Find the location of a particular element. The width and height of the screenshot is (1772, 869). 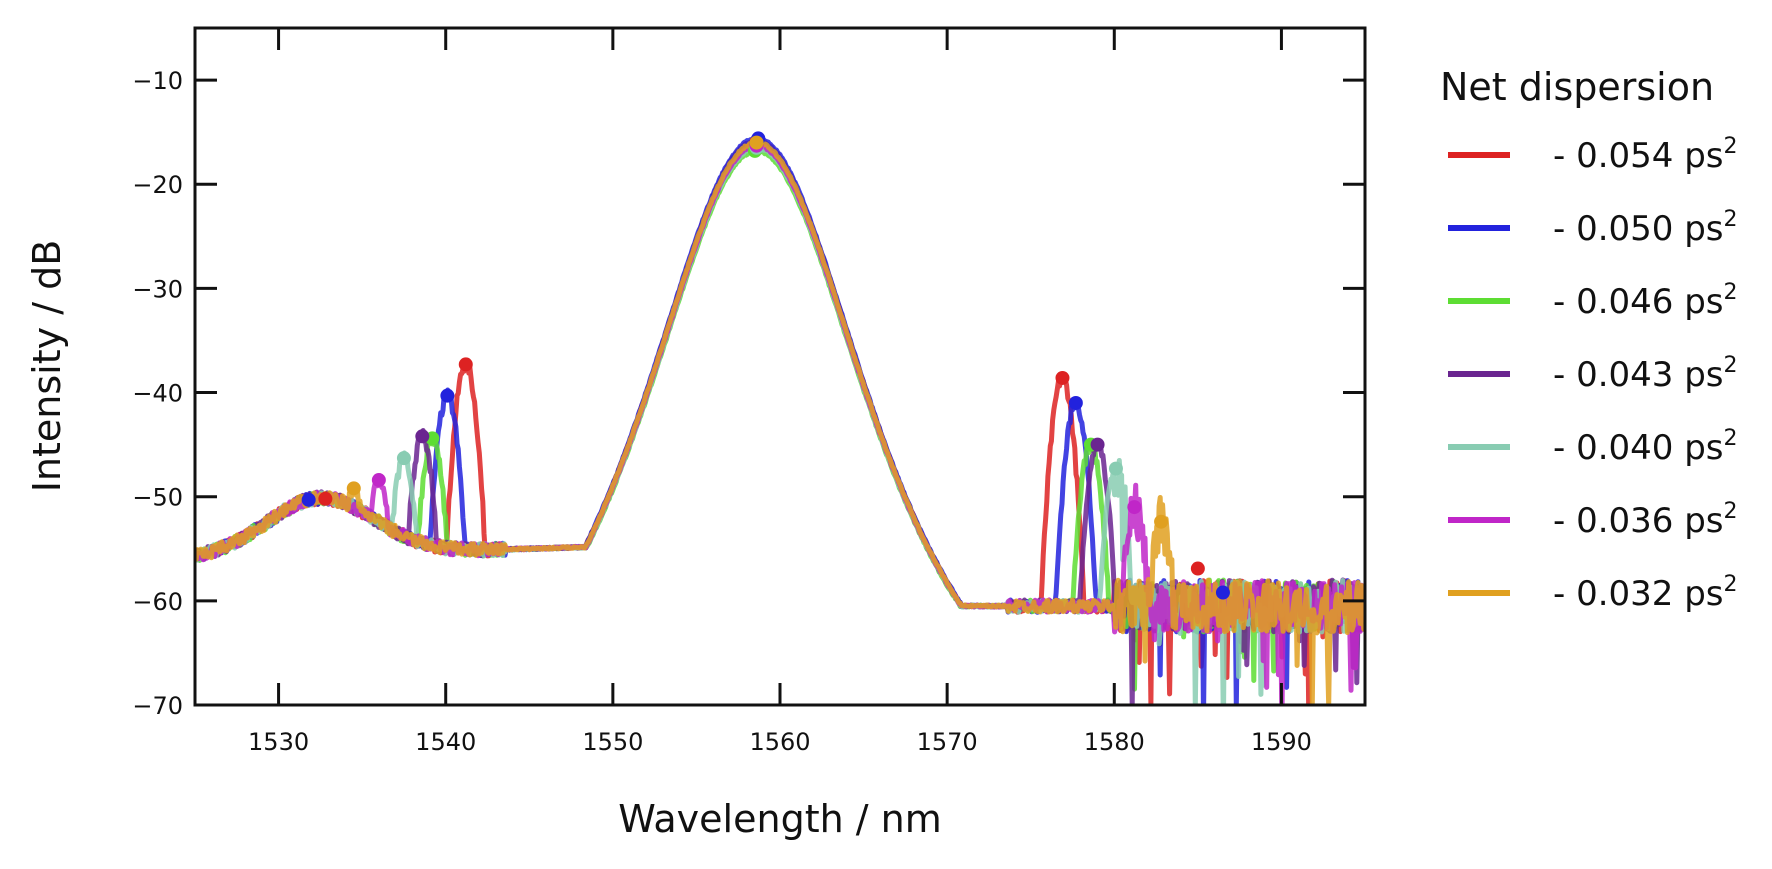

x-tick-label: 1530 is located at coordinates (278, 742).